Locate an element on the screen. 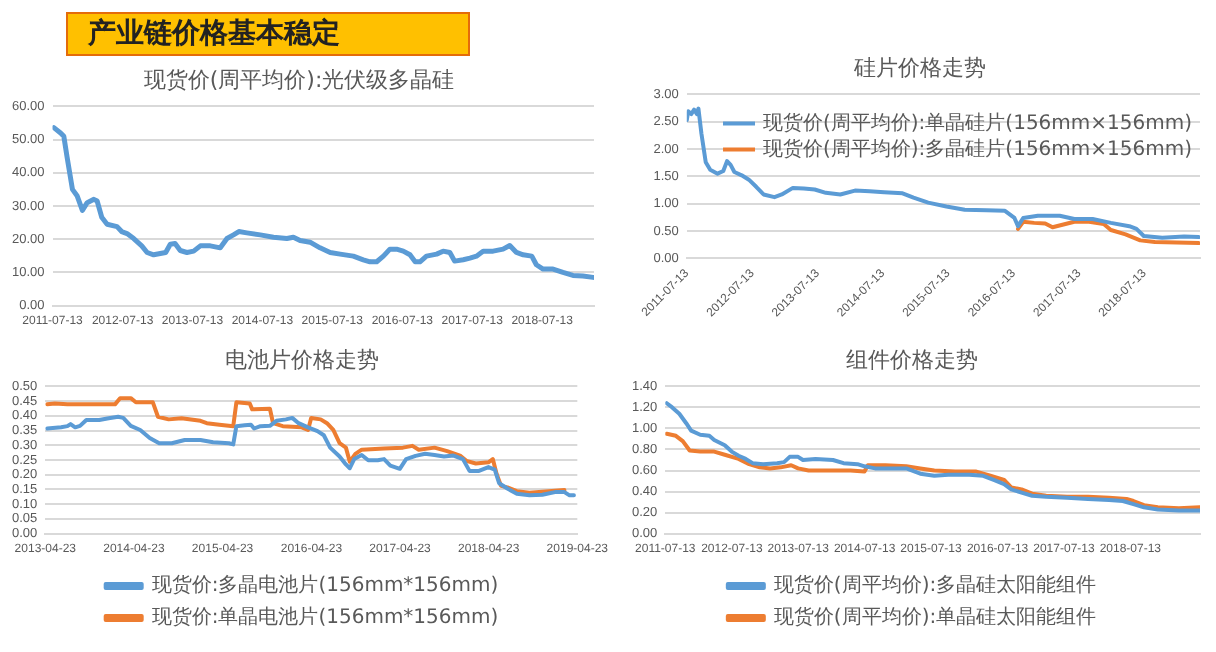 The height and width of the screenshot is (652, 1216). legend-label: 现货价(周平均价):单晶硅片(156mm×156mm) is located at coordinates (978, 122).